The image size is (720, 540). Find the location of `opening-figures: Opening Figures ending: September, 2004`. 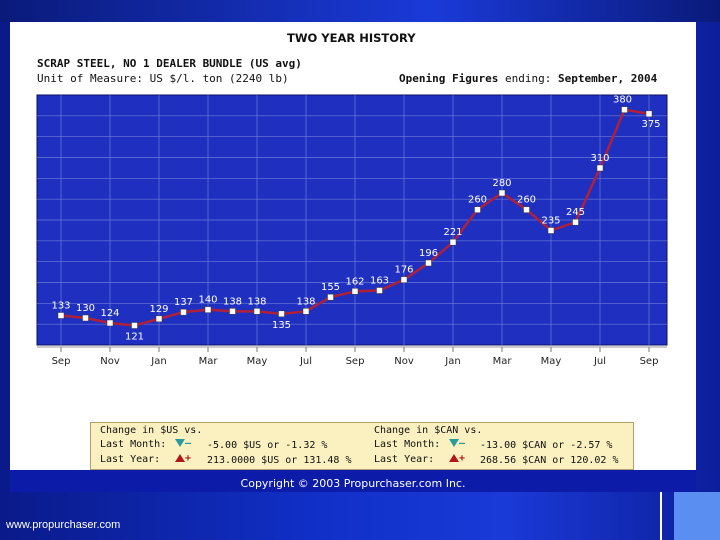

opening-figures: Opening Figures ending: September, 2004 is located at coordinates (528, 78).